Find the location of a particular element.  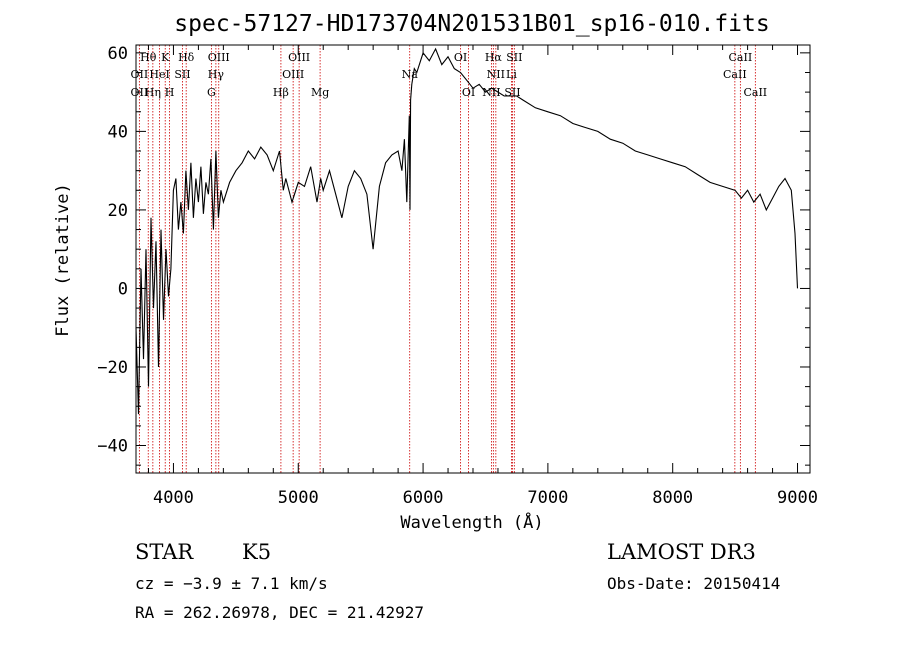

line-label: Hδ is located at coordinates (186, 57).